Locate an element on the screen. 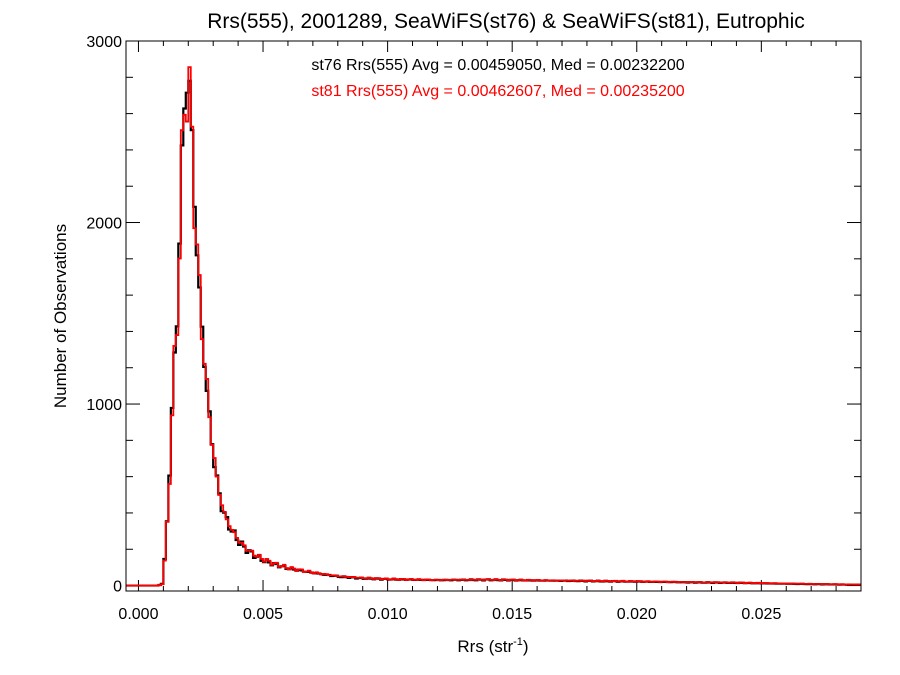 The height and width of the screenshot is (675, 900). x-tick-label: 0.025 is located at coordinates (761, 614).